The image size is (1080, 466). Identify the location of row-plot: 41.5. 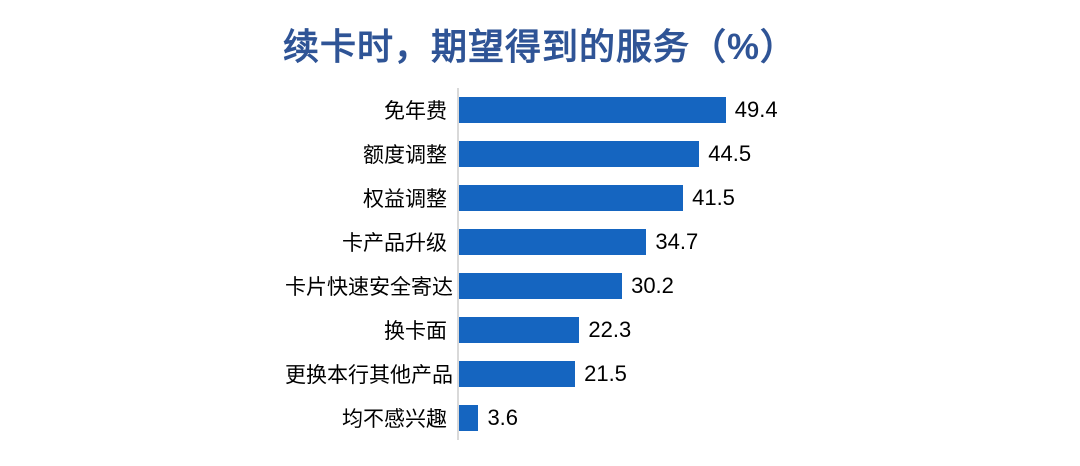
(748, 198).